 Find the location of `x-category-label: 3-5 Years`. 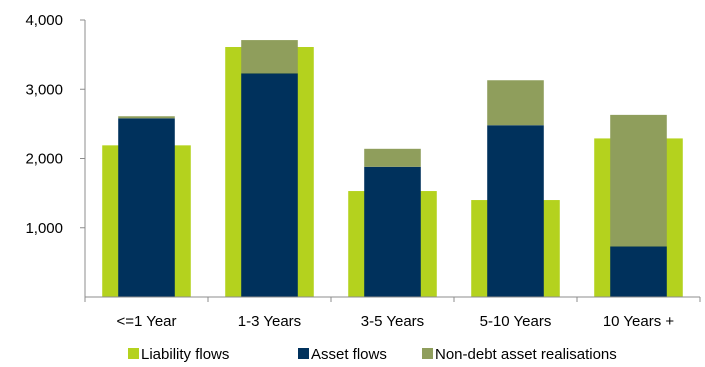

x-category-label: 3-5 Years is located at coordinates (392, 321).